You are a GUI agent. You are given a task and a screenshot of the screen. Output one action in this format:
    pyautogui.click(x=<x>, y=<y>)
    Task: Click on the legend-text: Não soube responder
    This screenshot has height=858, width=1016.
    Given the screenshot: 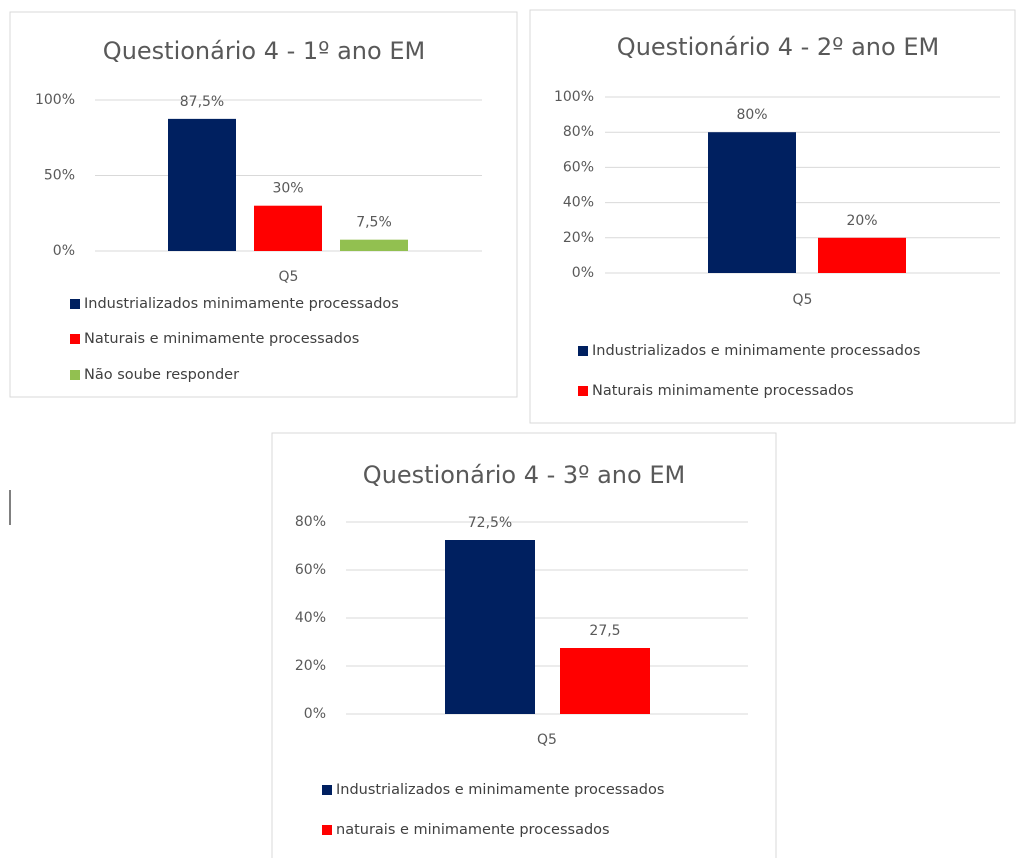 What is the action you would take?
    pyautogui.click(x=161, y=375)
    